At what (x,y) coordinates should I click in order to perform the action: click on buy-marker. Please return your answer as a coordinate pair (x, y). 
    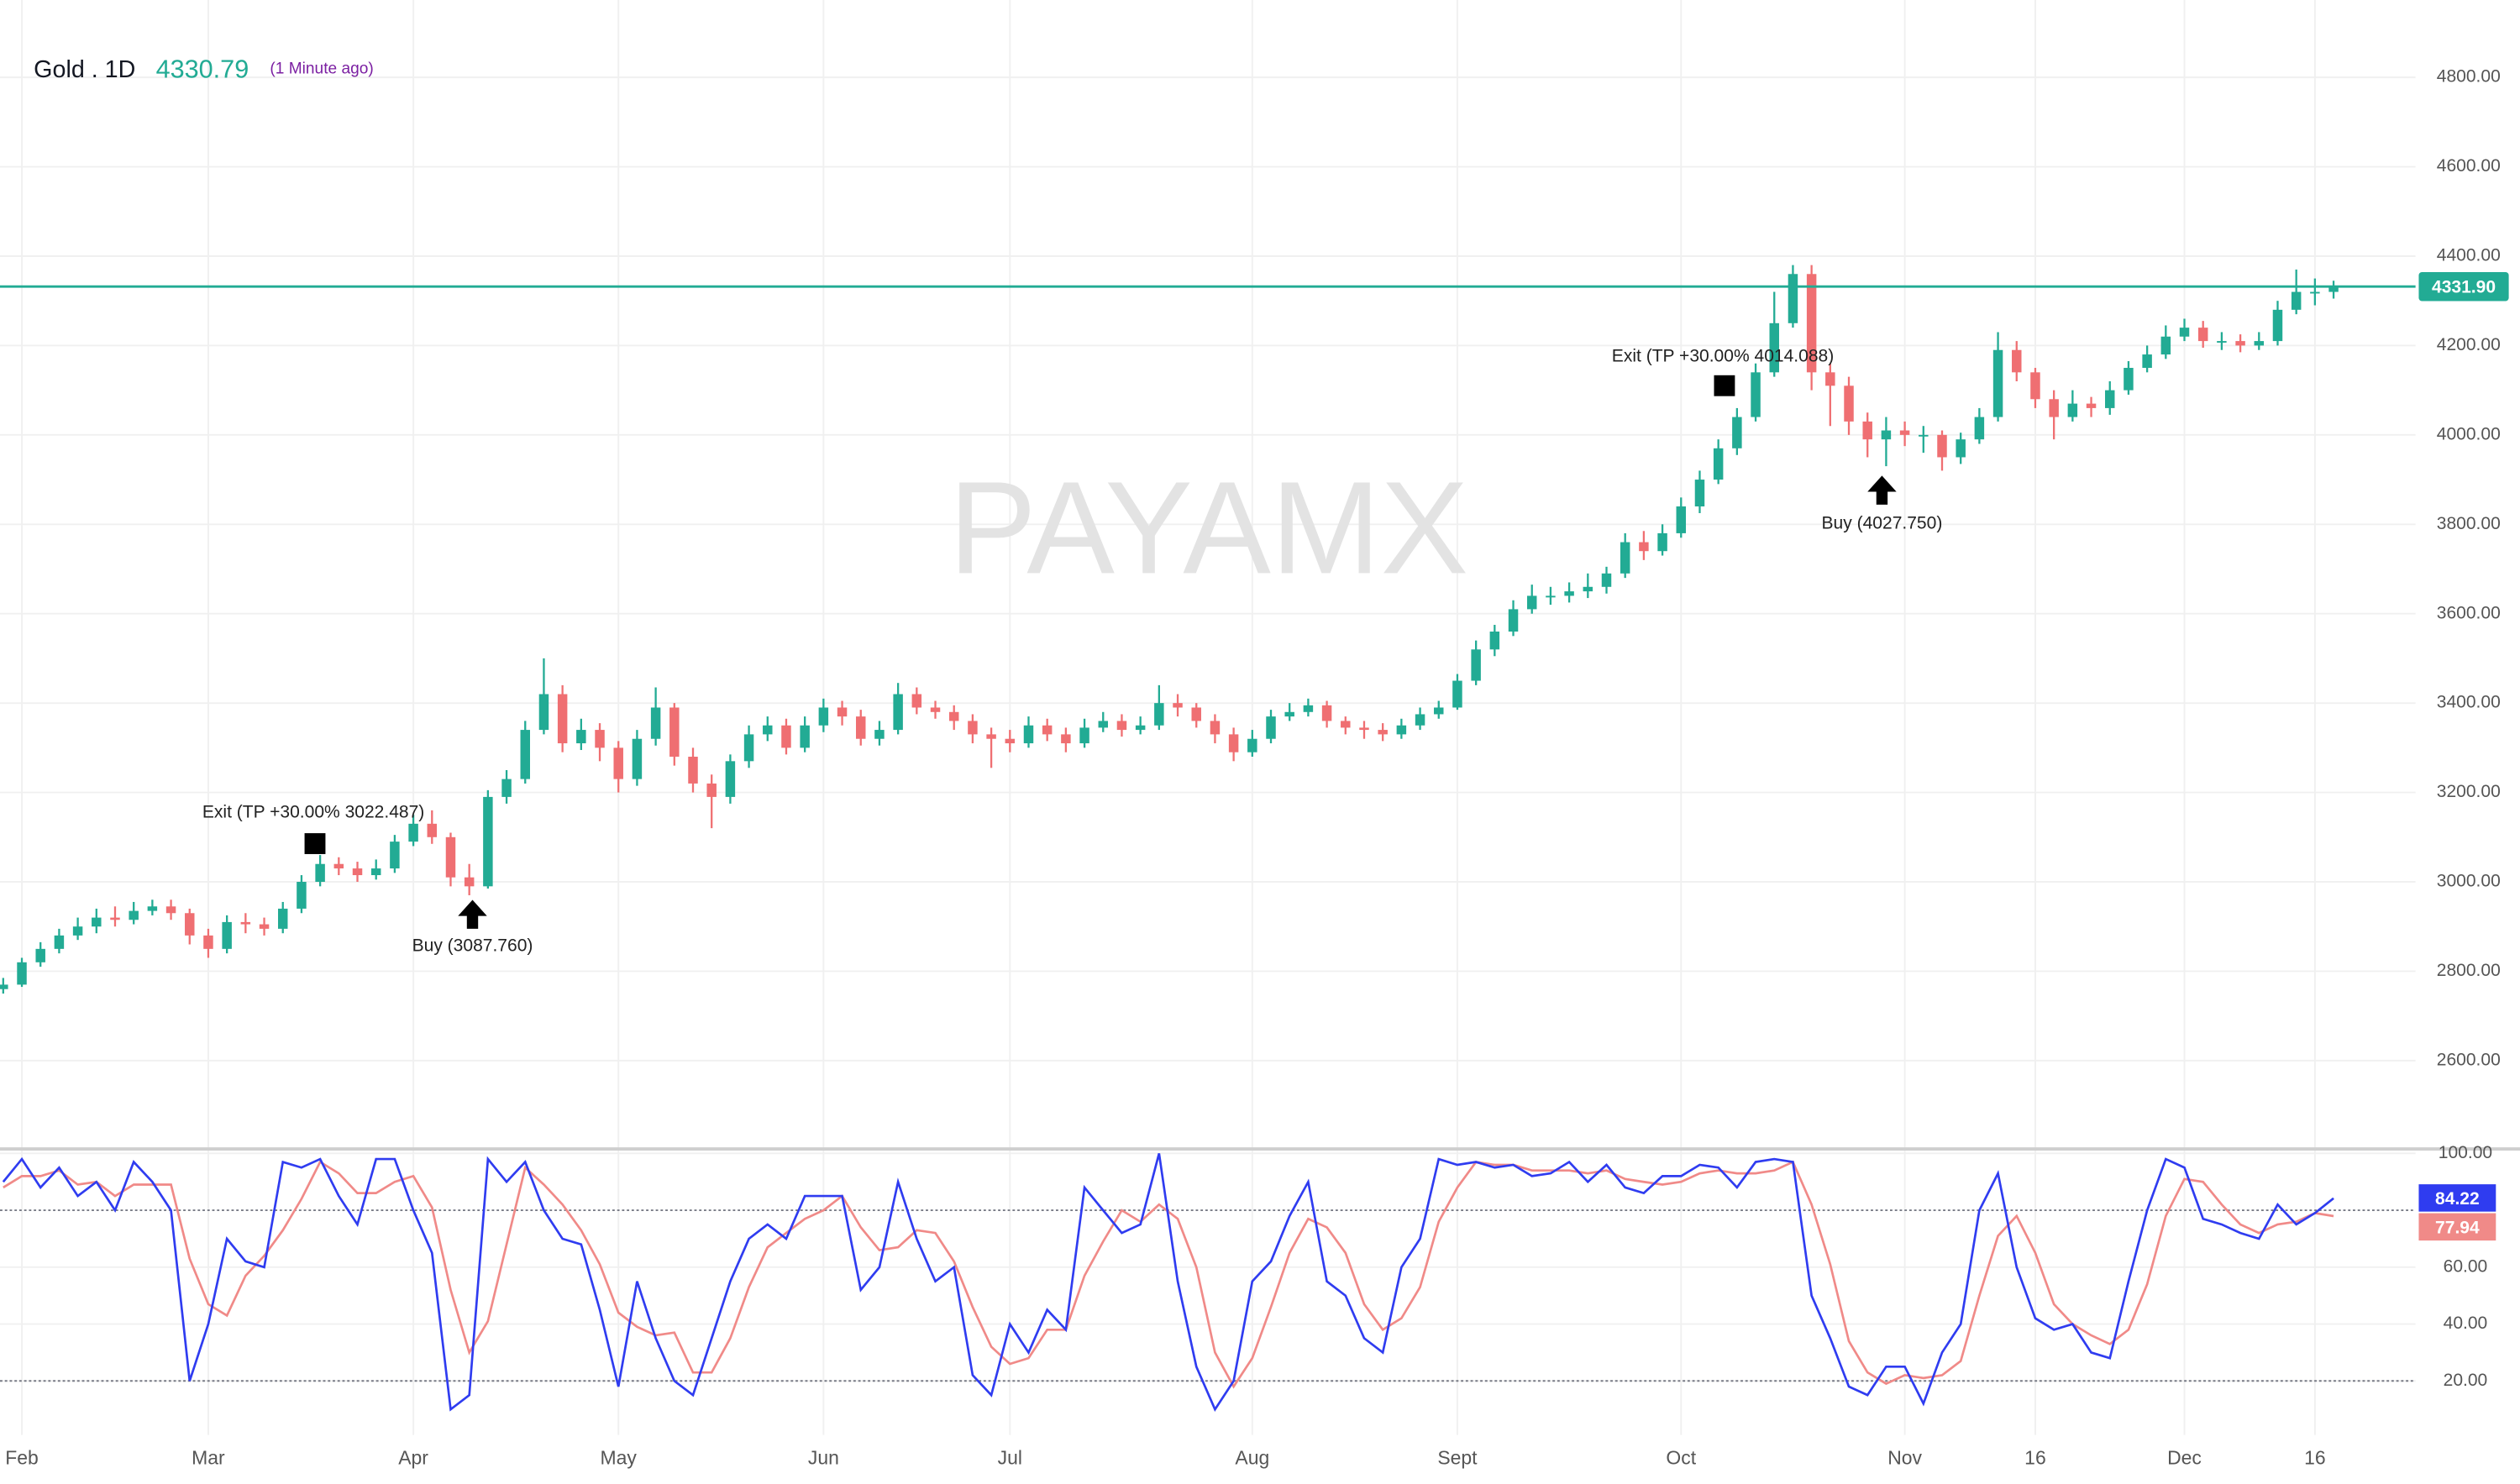
    Looking at the image, I should click on (1882, 490).